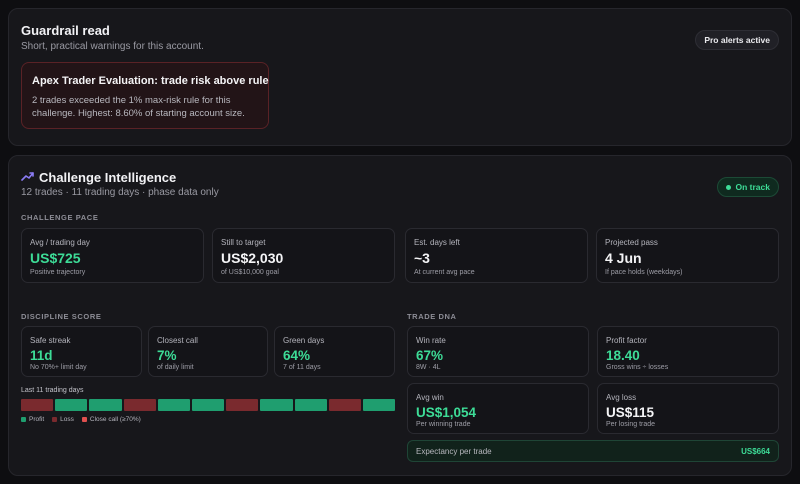 Image resolution: width=800 pixels, height=484 pixels. I want to click on streak-day-8-profit, so click(276, 405).